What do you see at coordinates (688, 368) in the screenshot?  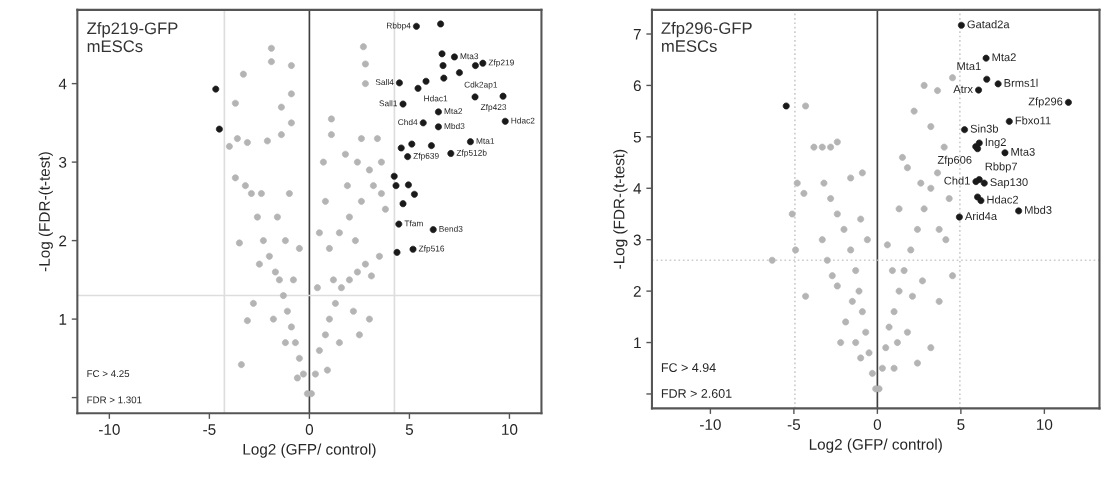 I see `annotation: FC > 4.94` at bounding box center [688, 368].